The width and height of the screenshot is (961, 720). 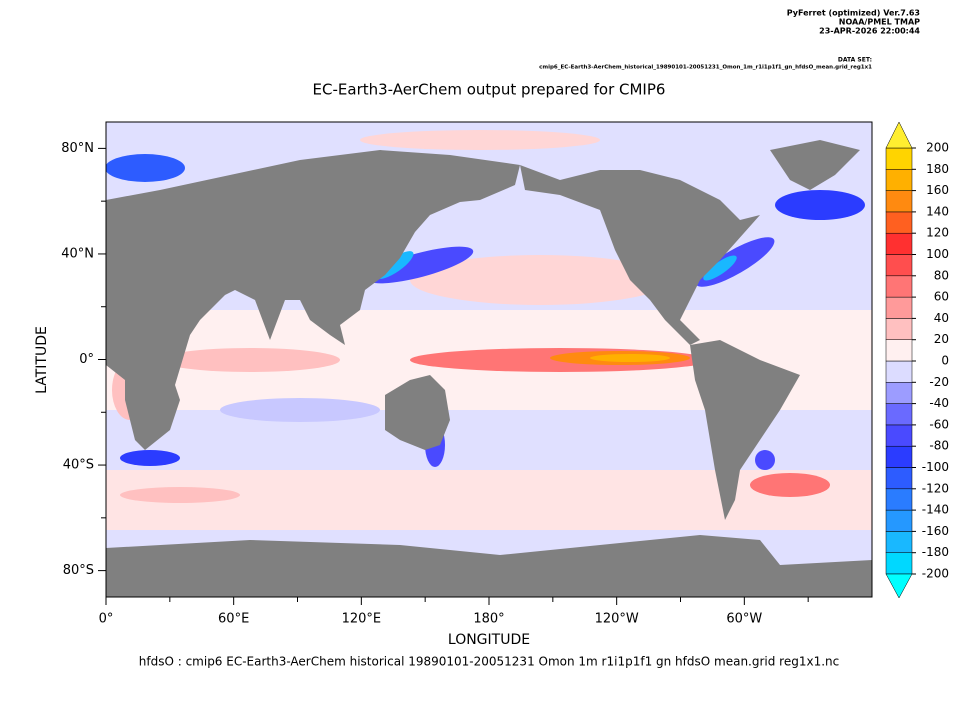 I want to click on colorbar-label: 100, so click(x=937, y=254).